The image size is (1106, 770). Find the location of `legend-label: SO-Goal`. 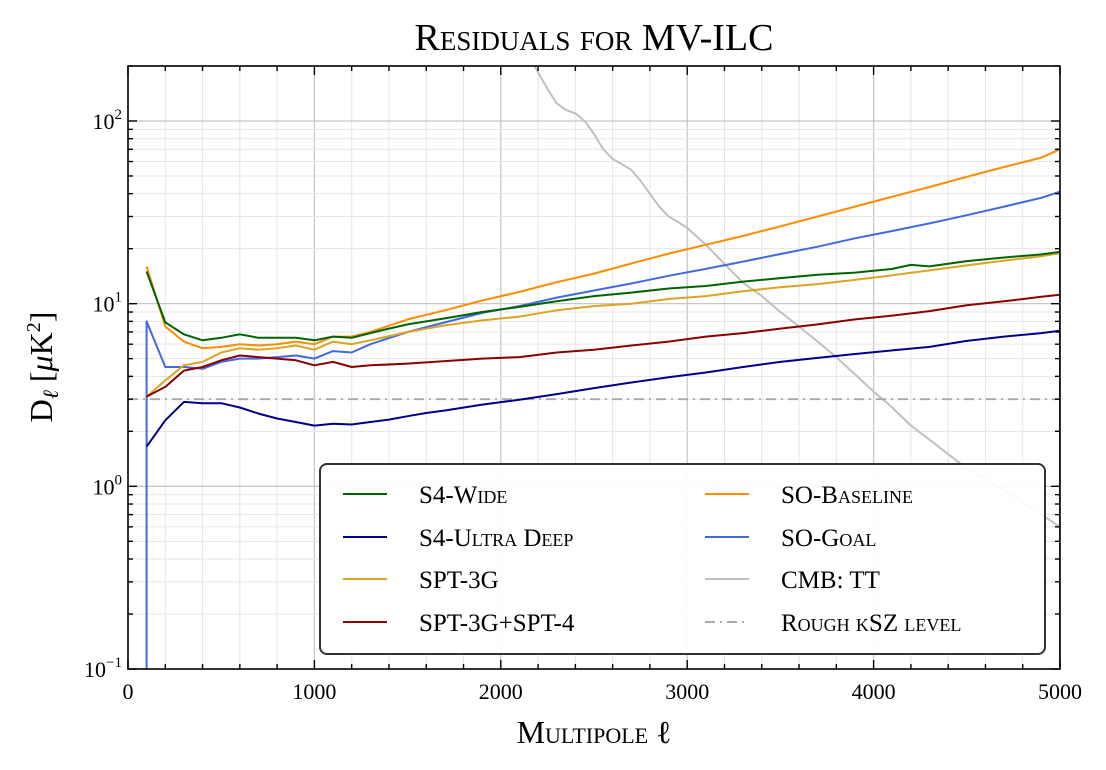

legend-label: SO-Goal is located at coordinates (828, 538).